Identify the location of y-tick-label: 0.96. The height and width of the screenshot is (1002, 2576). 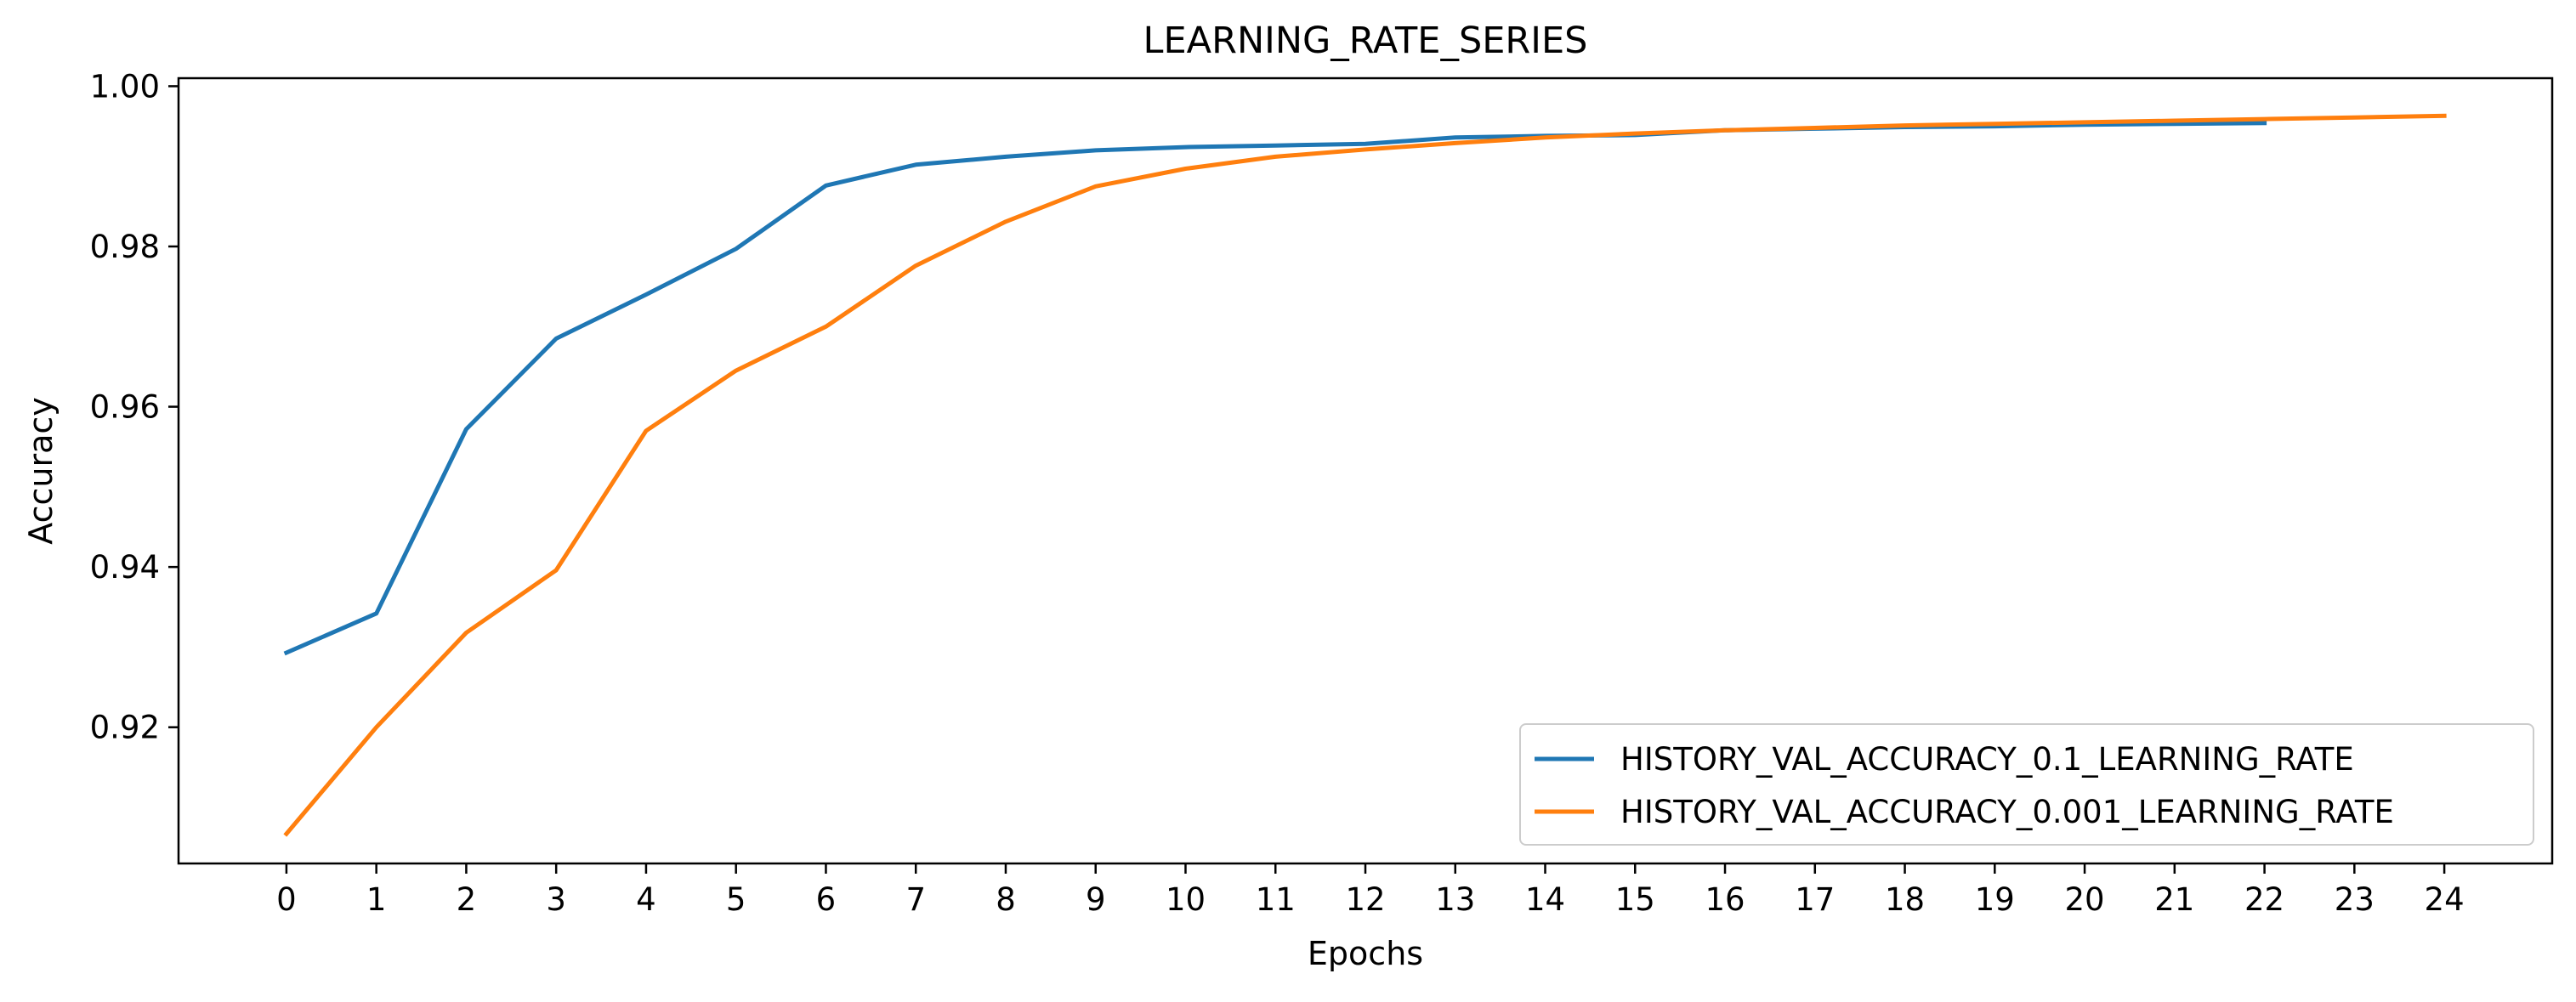
(125, 407).